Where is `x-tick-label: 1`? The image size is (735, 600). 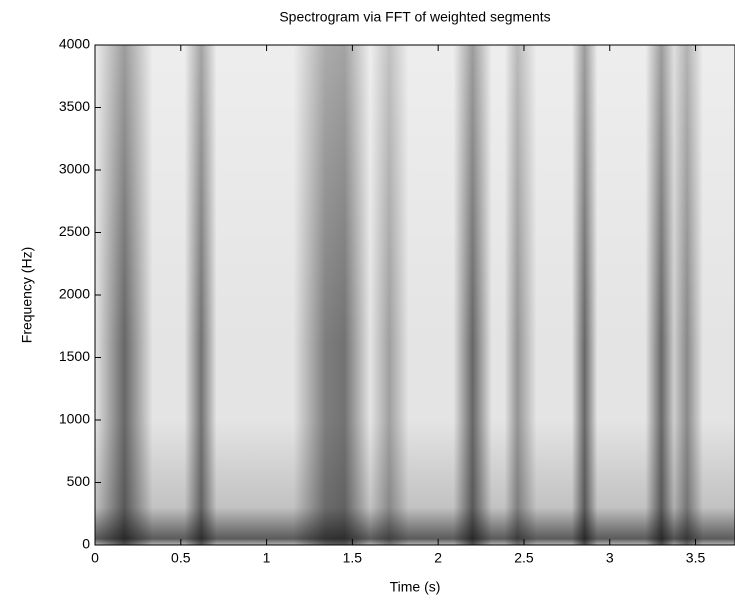 x-tick-label: 1 is located at coordinates (267, 558).